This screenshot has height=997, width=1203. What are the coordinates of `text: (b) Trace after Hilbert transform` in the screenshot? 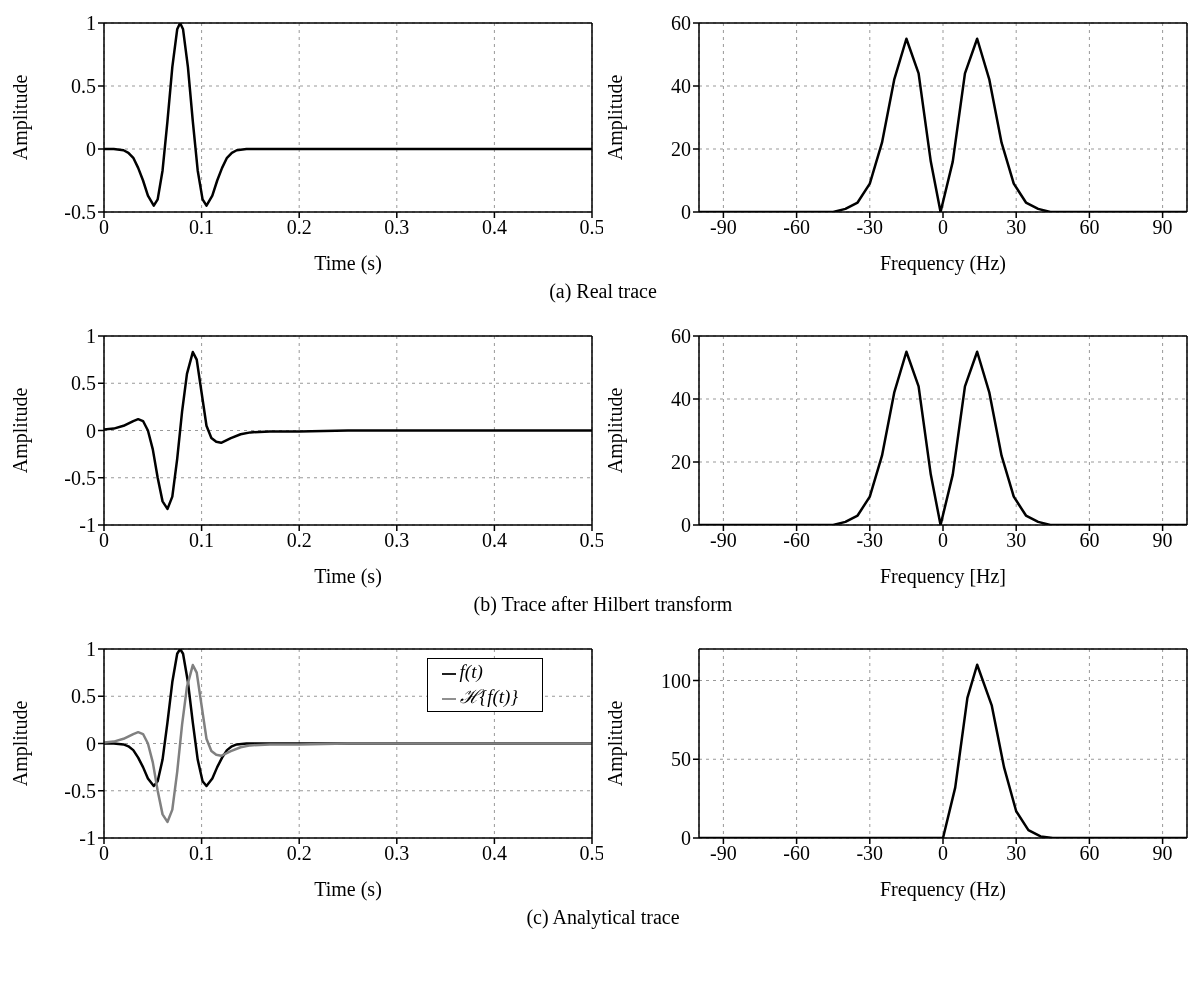 It's located at (603, 604).